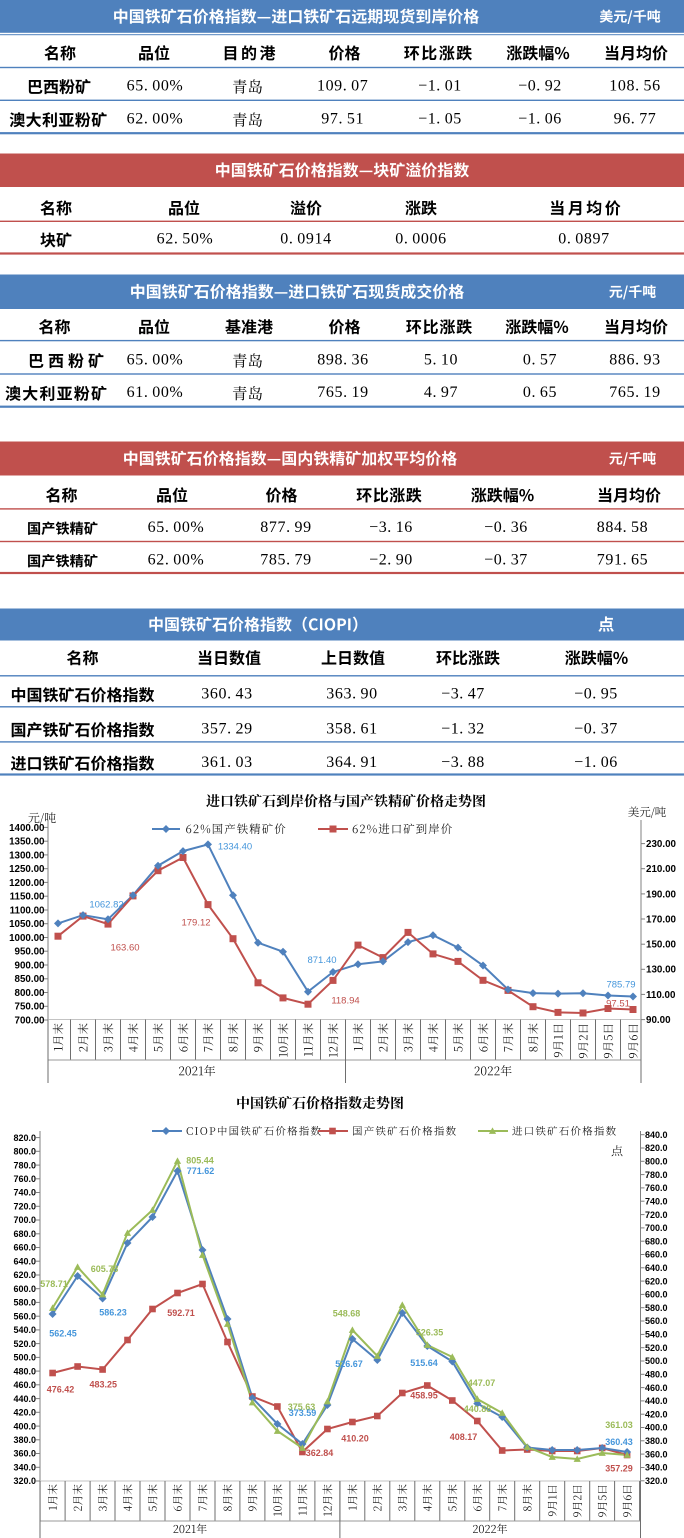 This screenshot has width=684, height=1538. What do you see at coordinates (656, 1148) in the screenshot?
I see `svg-text: 820.0` at bounding box center [656, 1148].